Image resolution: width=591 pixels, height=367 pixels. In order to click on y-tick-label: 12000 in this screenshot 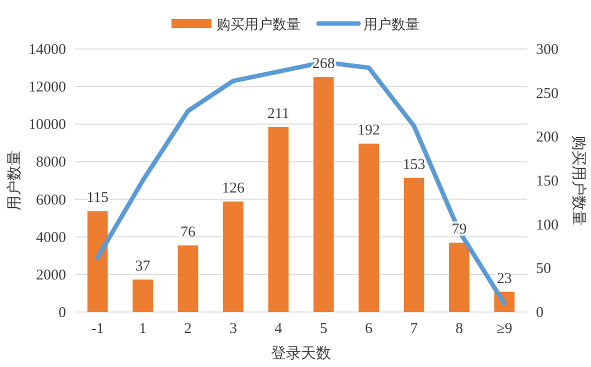, I will do `click(47, 88)`.